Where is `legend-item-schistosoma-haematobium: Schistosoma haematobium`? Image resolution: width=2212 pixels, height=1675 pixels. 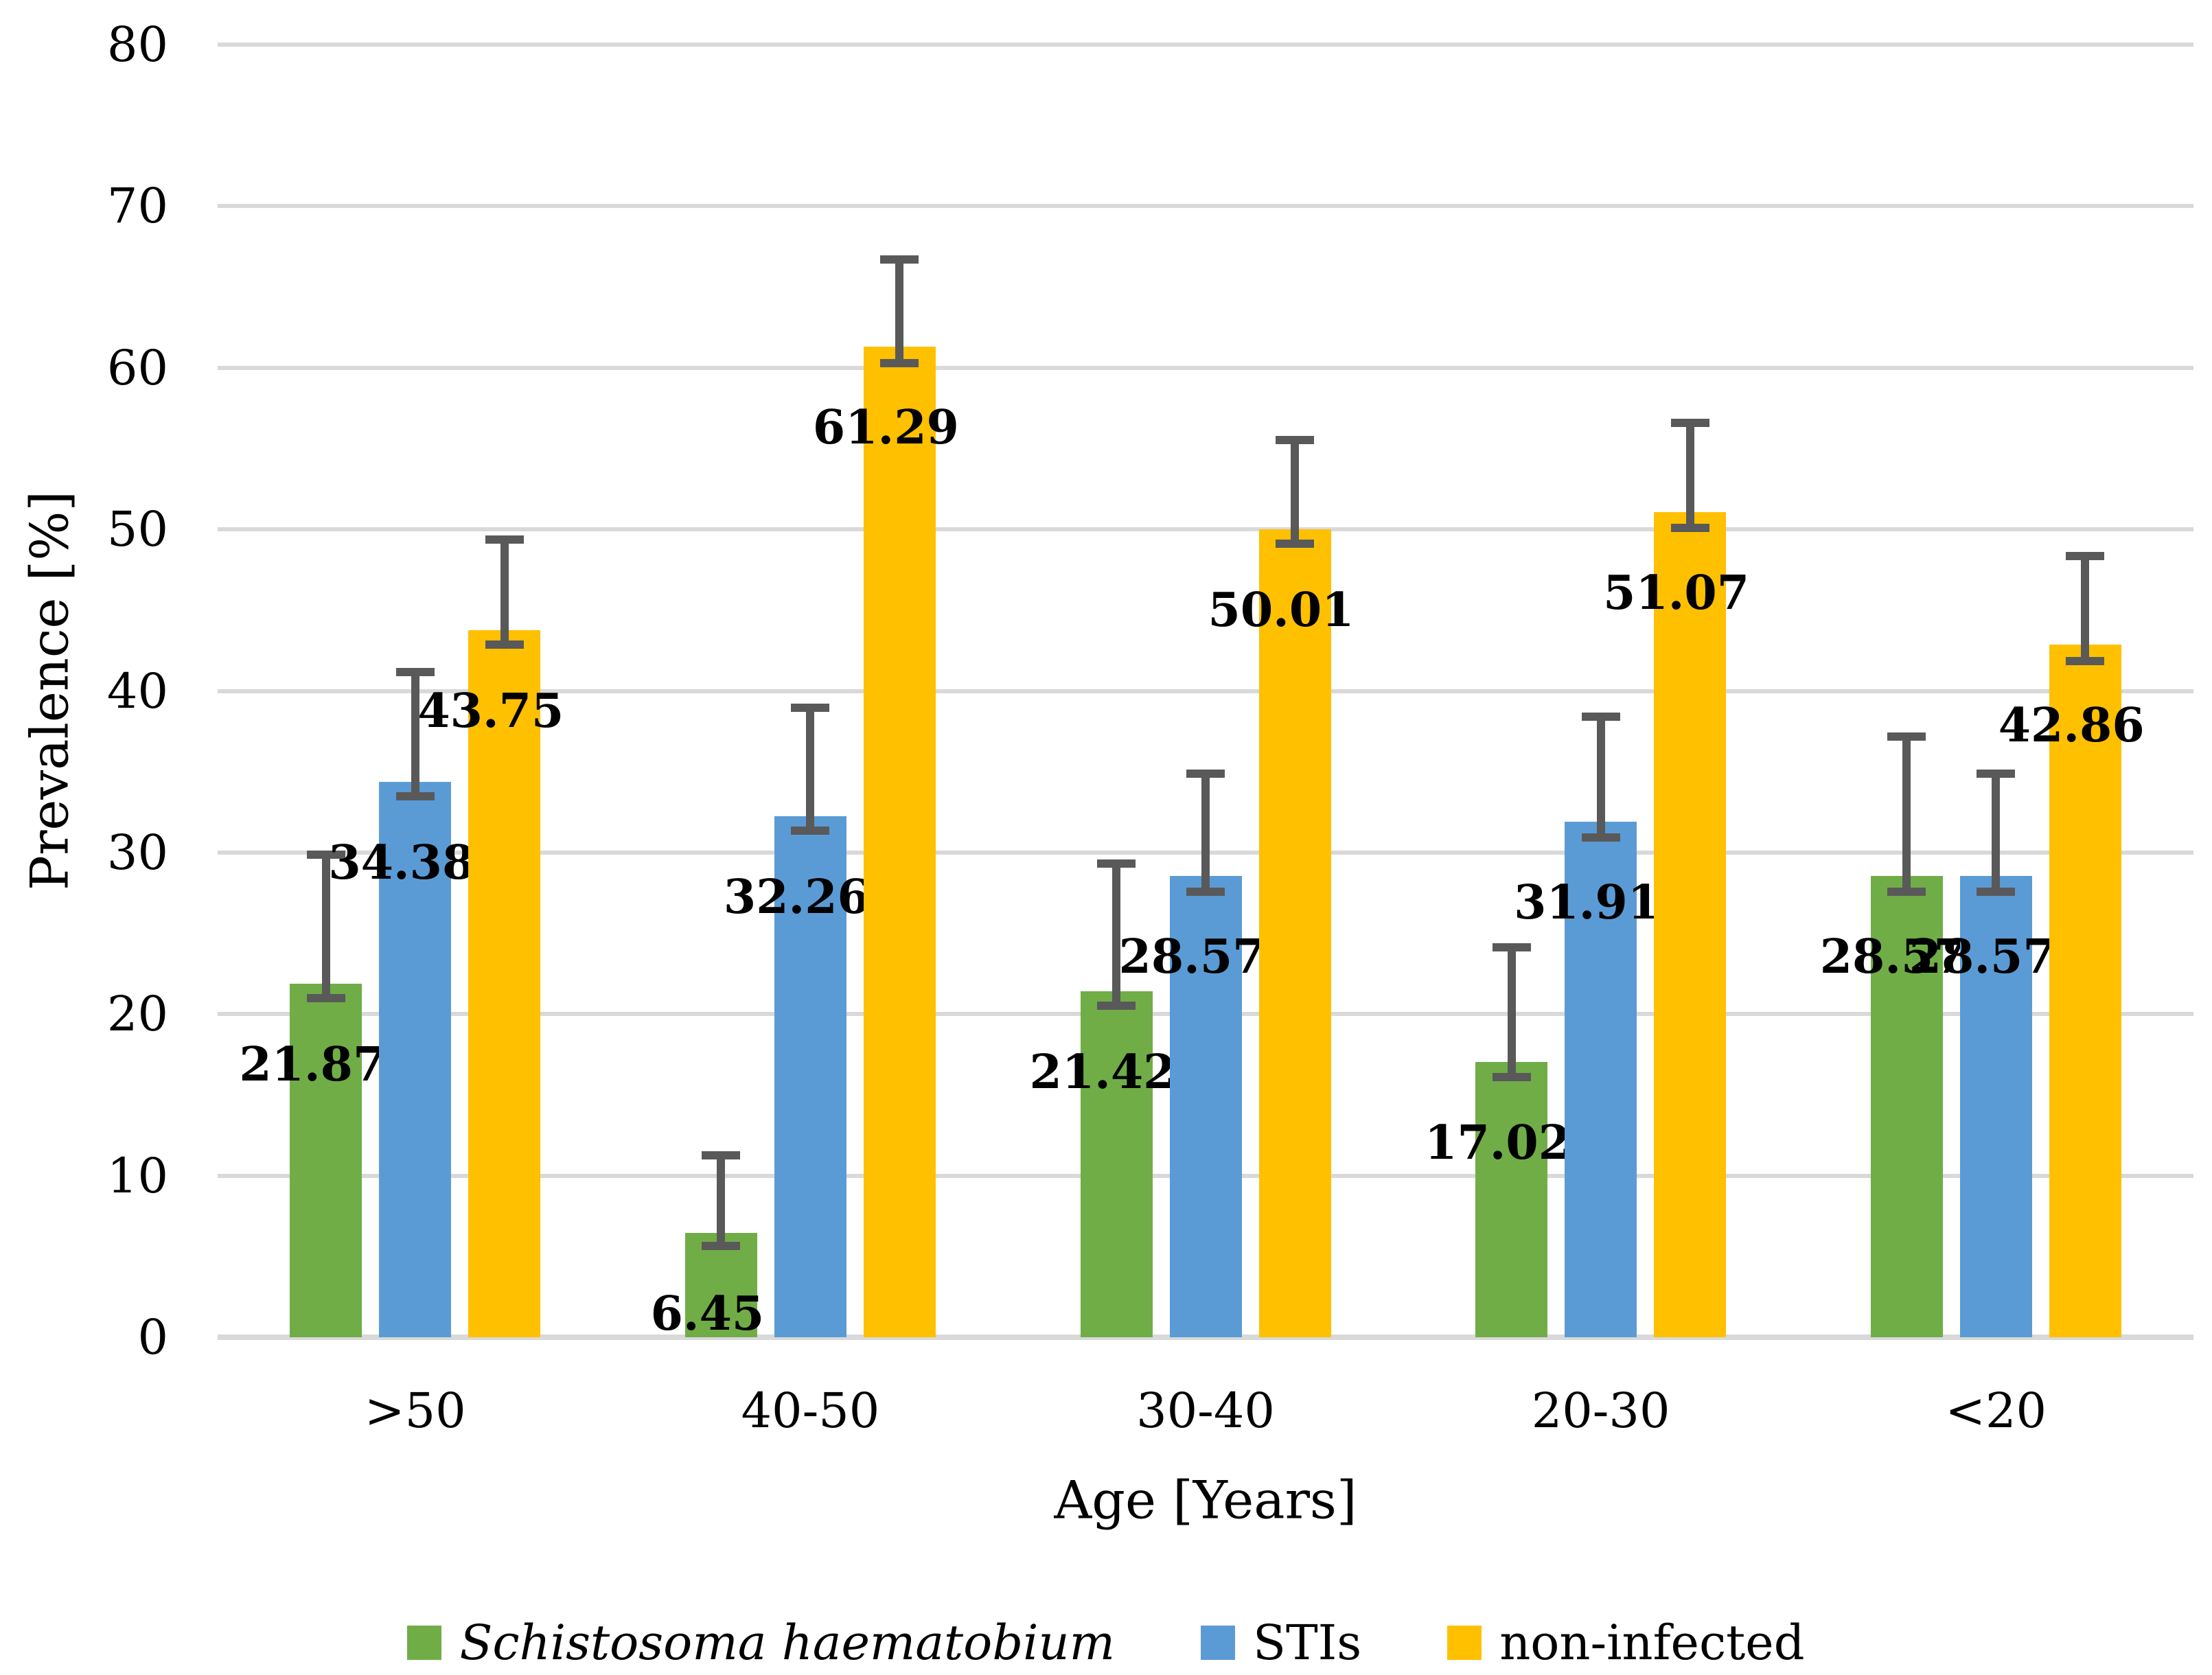 legend-item-schistosoma-haematobium: Schistosoma haematobium is located at coordinates (761, 1643).